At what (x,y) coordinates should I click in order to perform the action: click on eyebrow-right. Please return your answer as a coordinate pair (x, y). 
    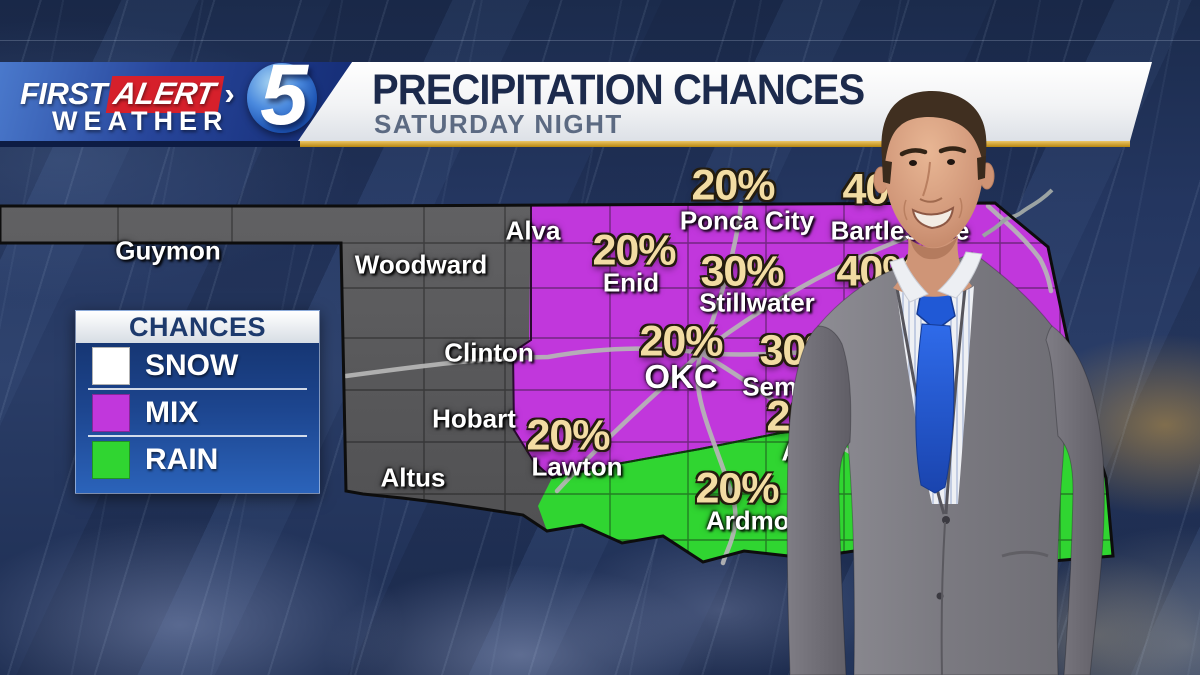
    Looking at the image, I should click on (952, 150).